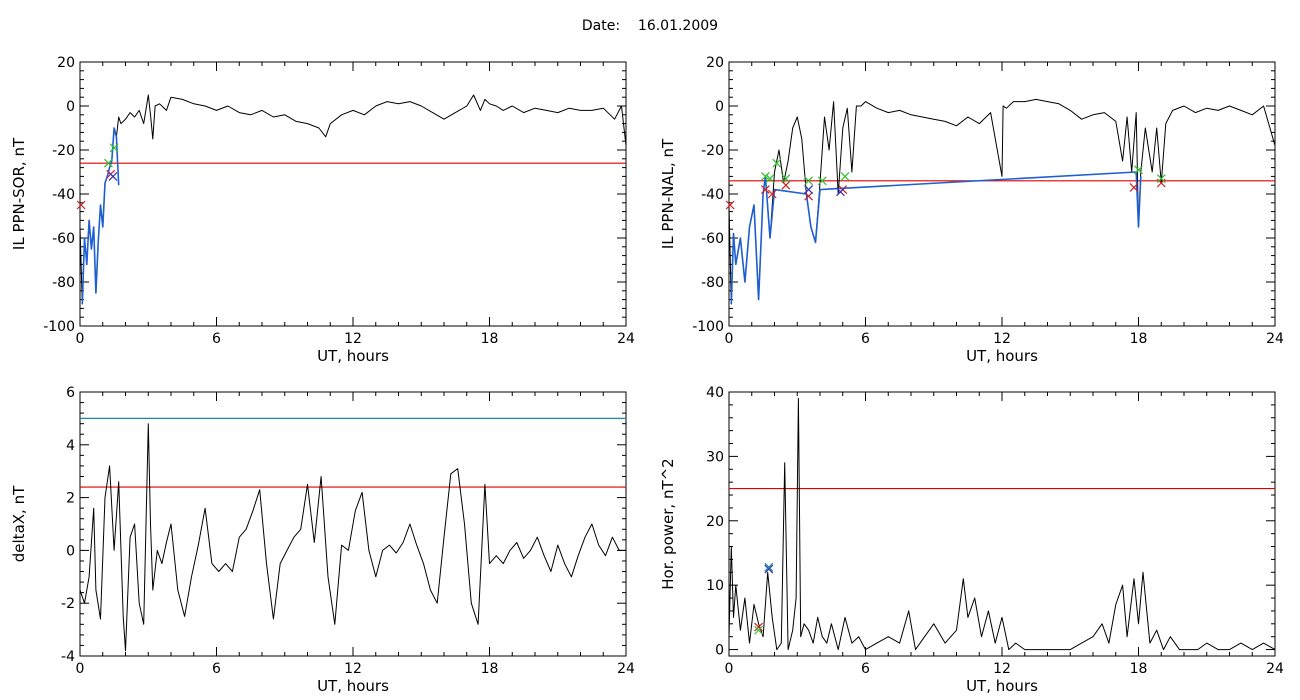 The width and height of the screenshot is (1300, 700). I want to click on y-tick-label: 40, so click(715, 393).